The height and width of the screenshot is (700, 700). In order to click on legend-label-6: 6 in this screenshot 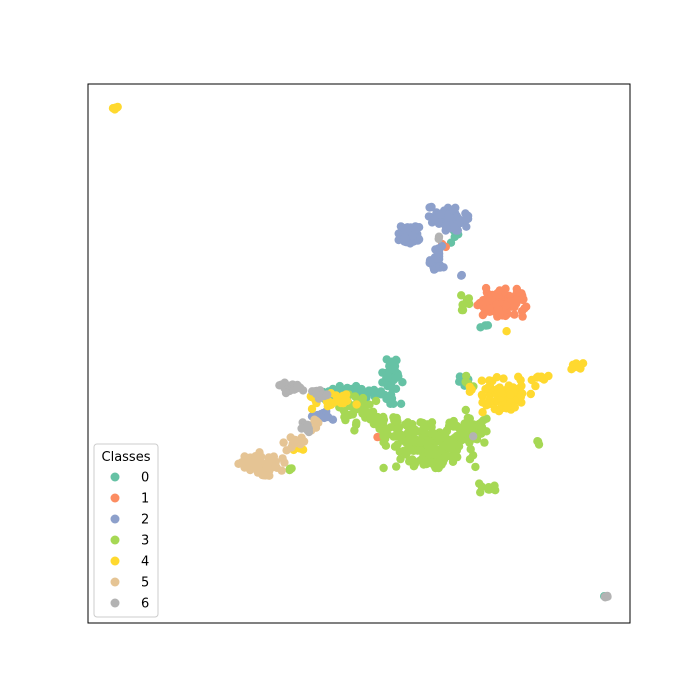, I will do `click(145, 604)`.